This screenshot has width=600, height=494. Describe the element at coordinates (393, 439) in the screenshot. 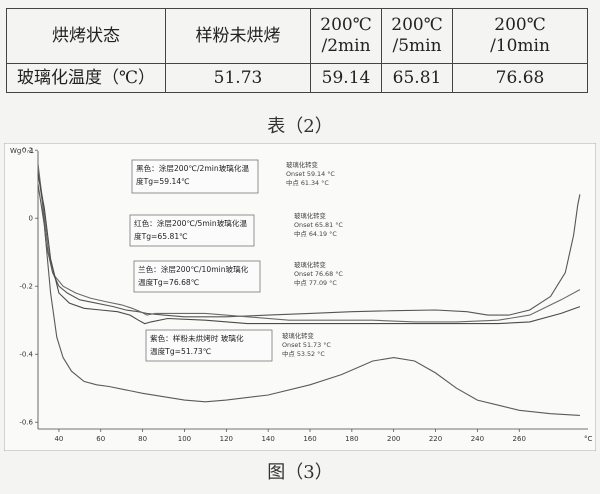

I see `x-tick-label: 200` at that location.